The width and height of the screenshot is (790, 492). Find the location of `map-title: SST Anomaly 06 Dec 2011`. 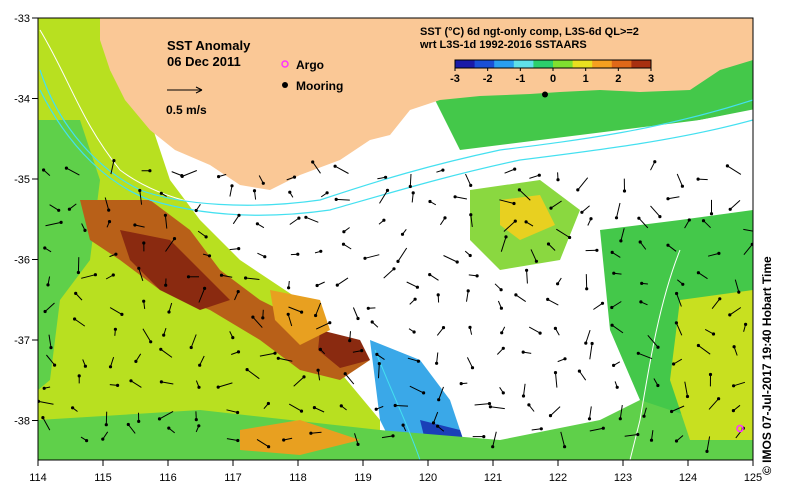

map-title: SST Anomaly 06 Dec 2011 is located at coordinates (208, 54).